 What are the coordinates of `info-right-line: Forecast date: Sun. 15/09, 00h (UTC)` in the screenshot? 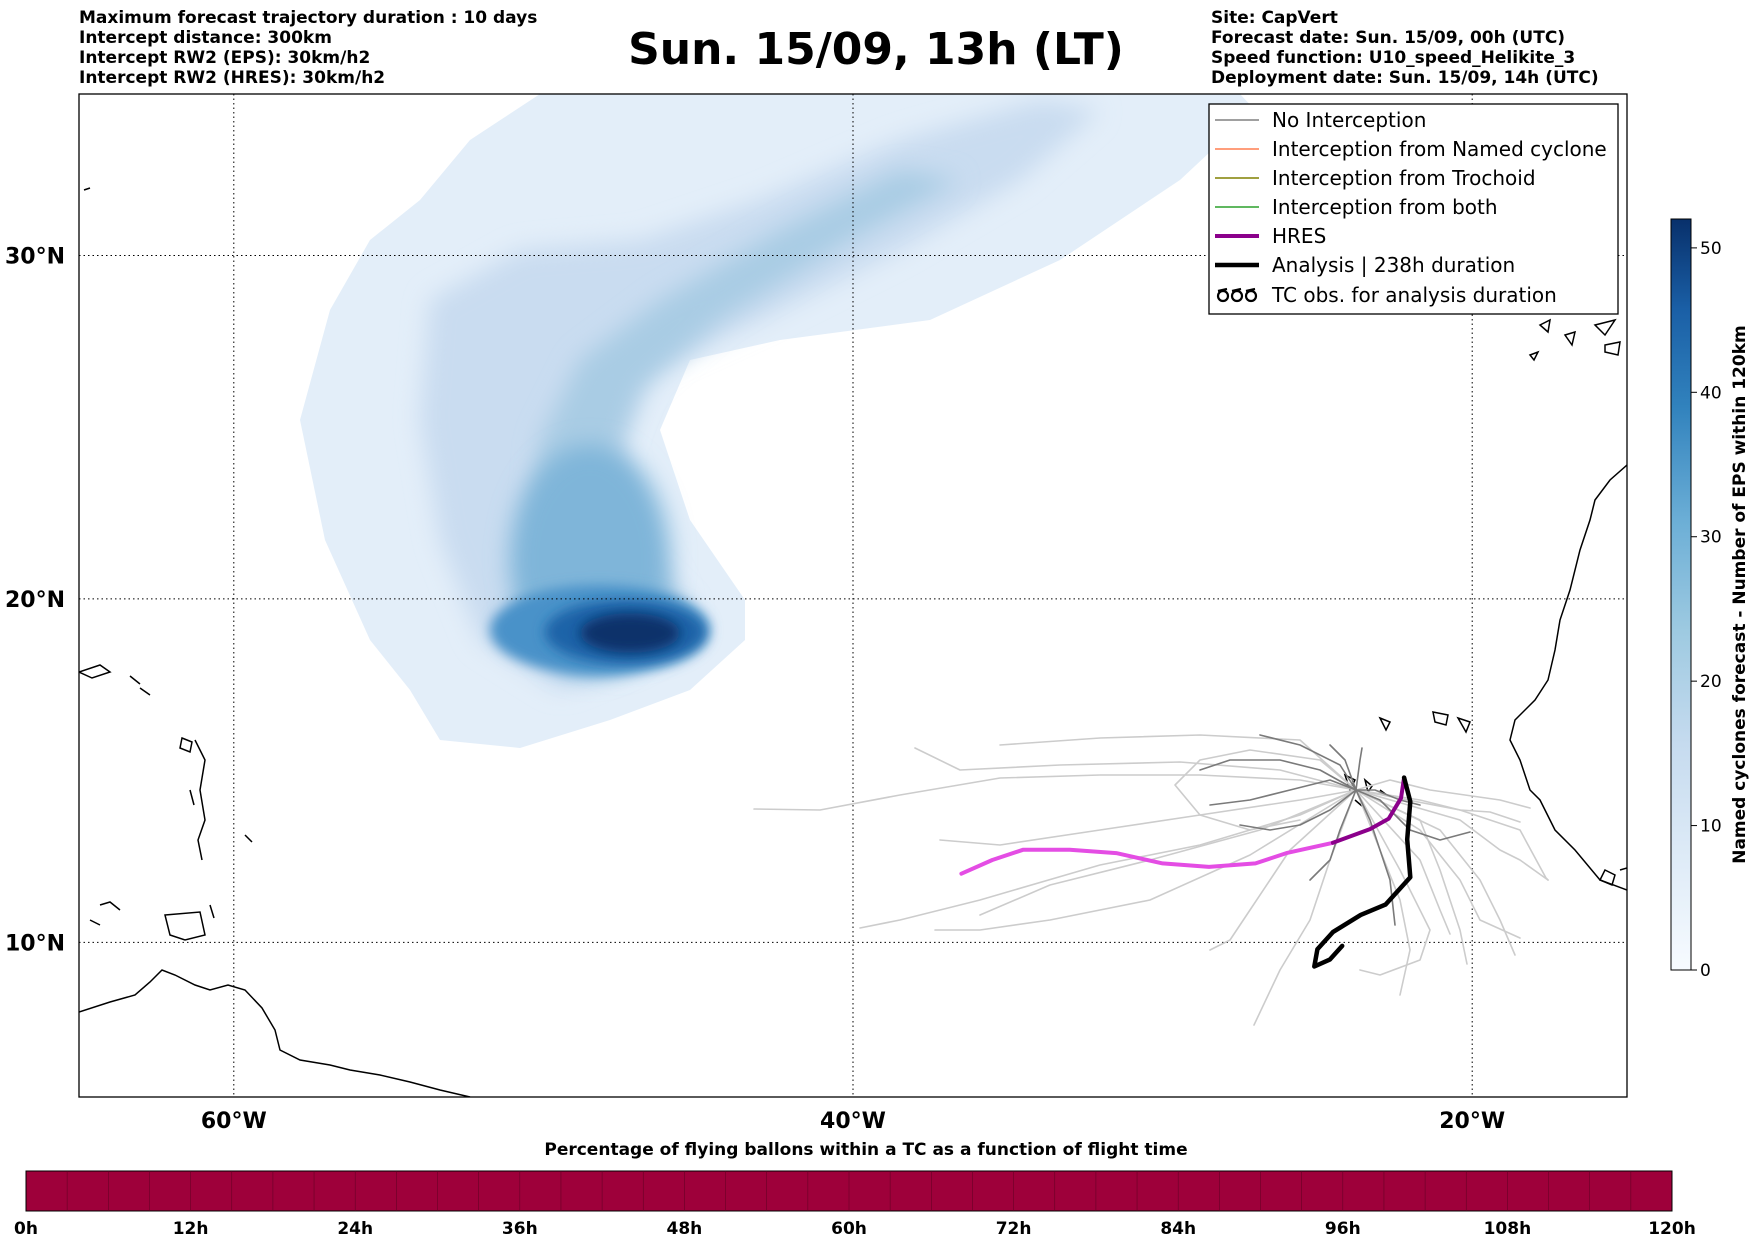 It's located at (1388, 38).